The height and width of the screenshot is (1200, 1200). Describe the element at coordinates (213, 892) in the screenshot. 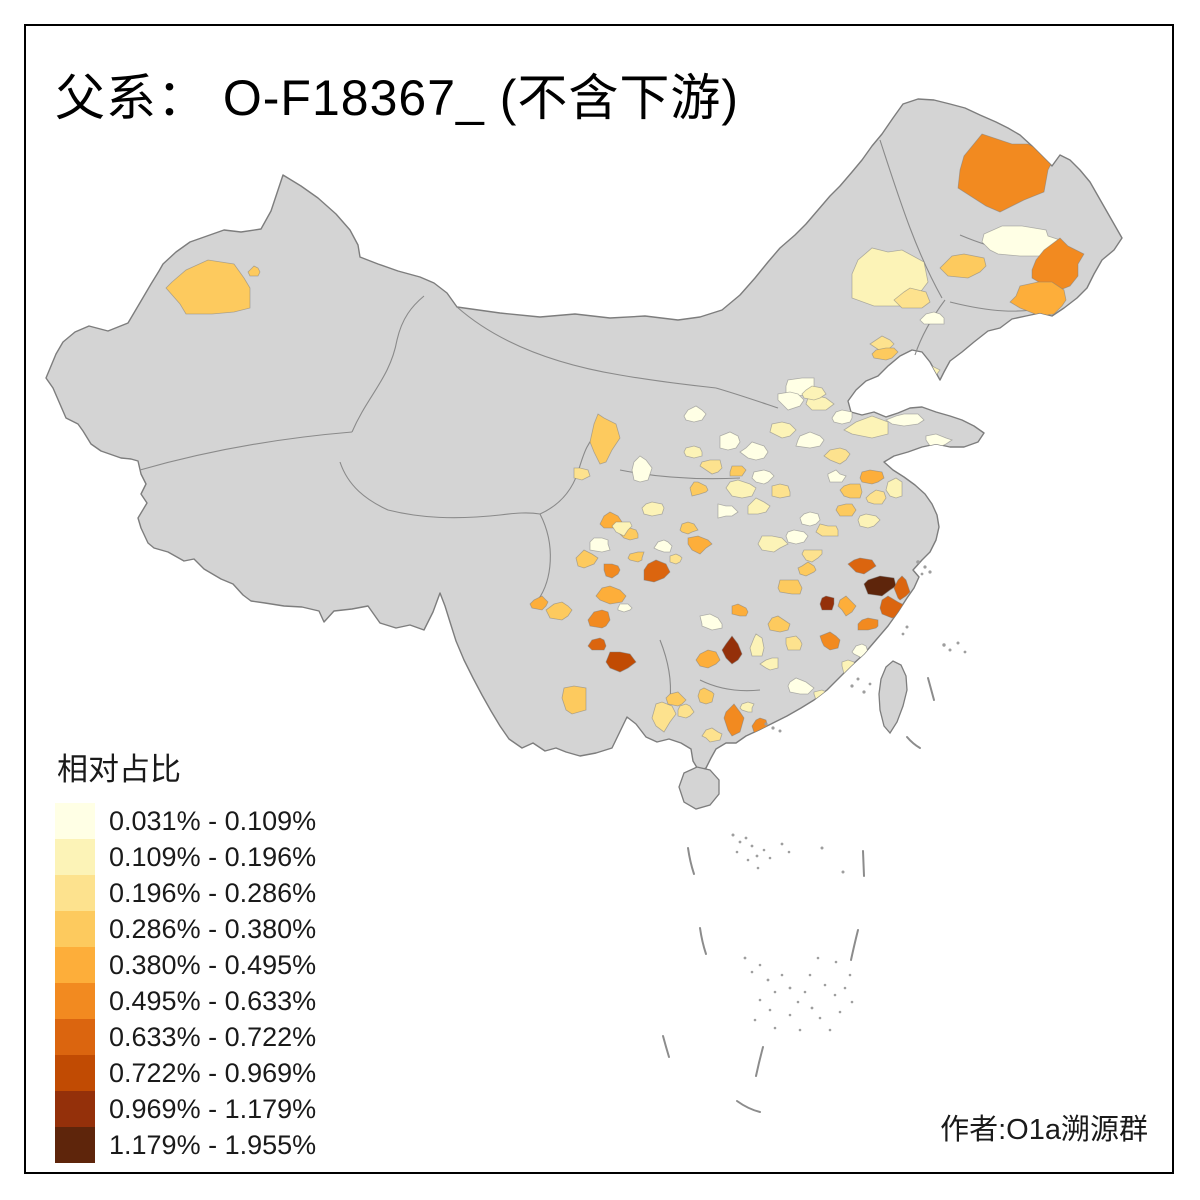

I see `legend-label: 0.196% - 0.286%` at that location.